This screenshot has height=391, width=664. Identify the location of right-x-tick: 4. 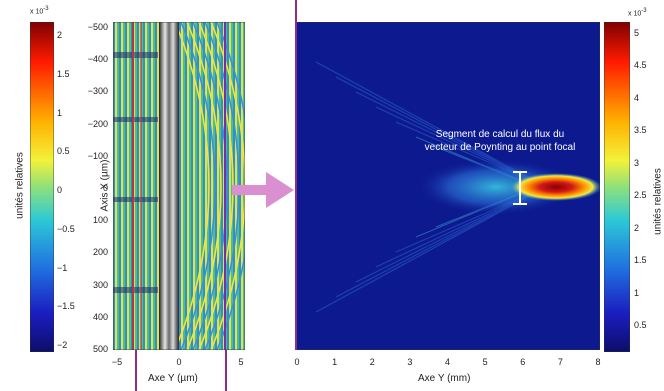
(447, 362).